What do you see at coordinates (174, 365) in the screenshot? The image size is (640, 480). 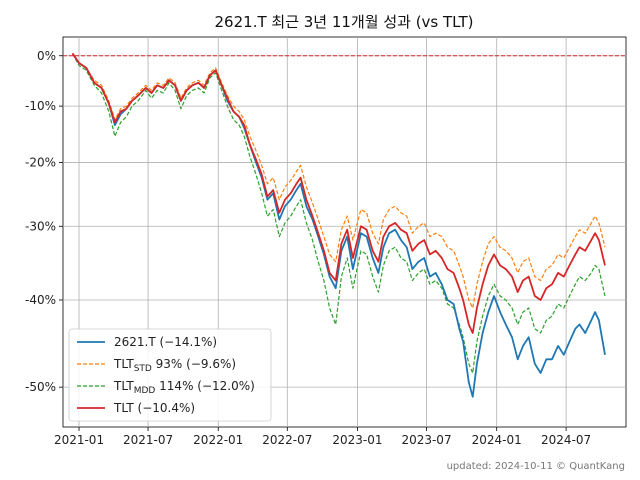 I see `legend-label: TLTSTD 93% (−9.6%)` at bounding box center [174, 365].